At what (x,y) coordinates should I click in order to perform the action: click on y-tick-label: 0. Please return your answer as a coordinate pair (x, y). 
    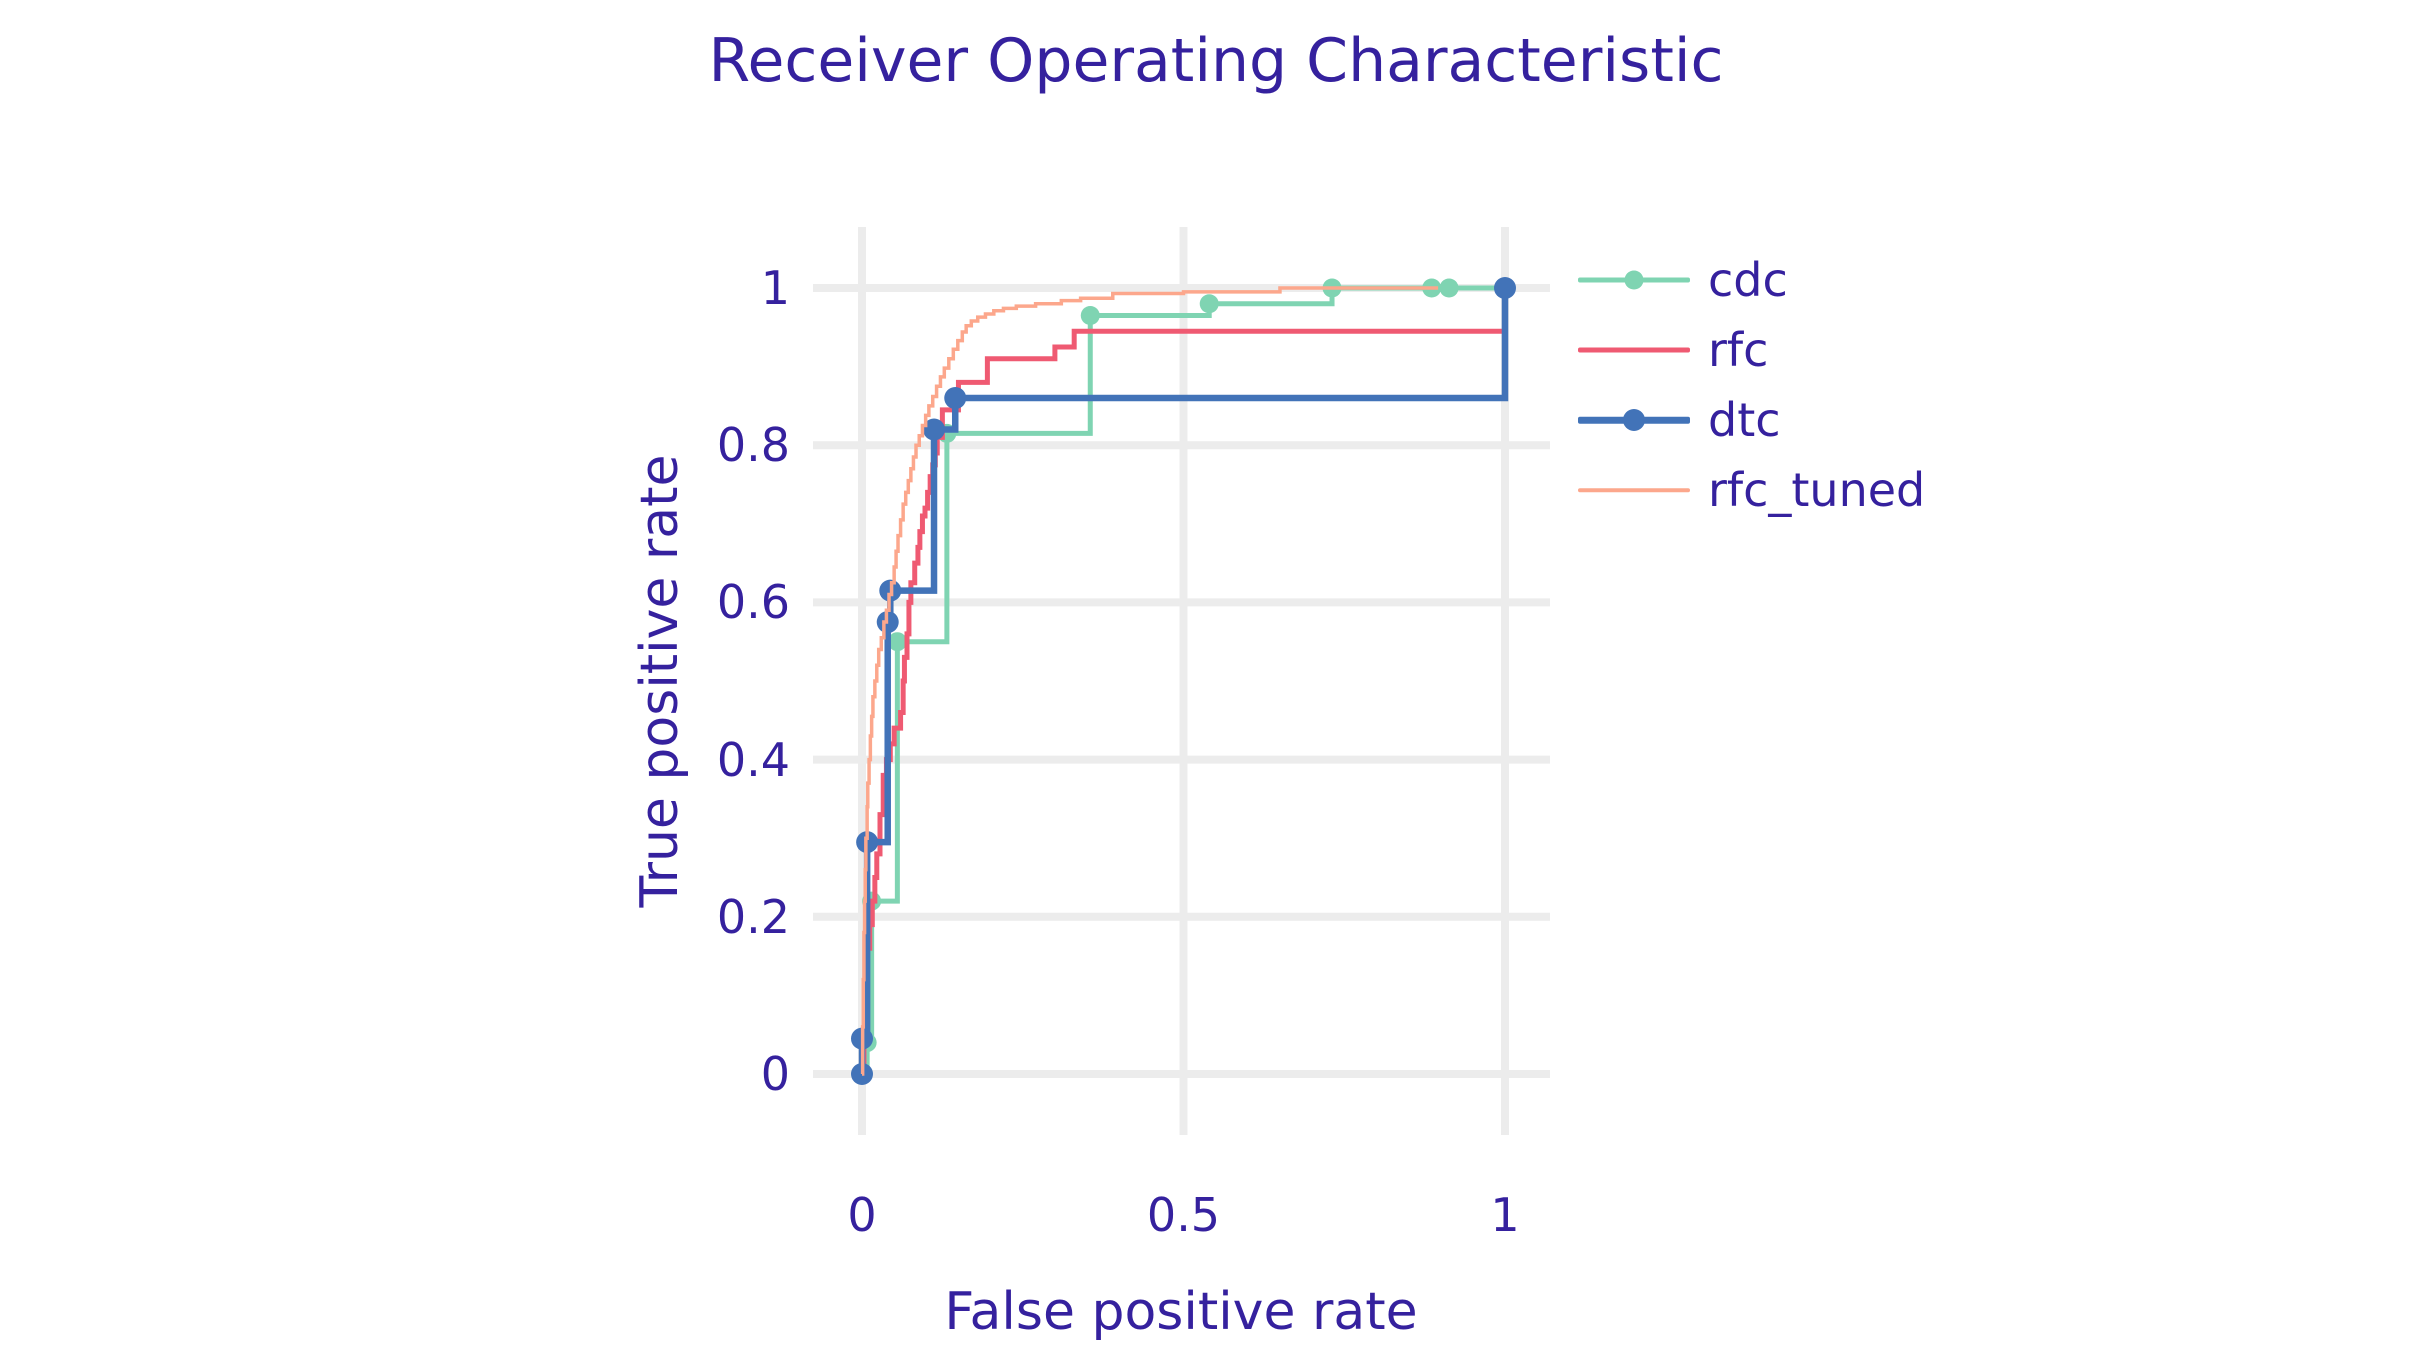
    Looking at the image, I should click on (775, 1074).